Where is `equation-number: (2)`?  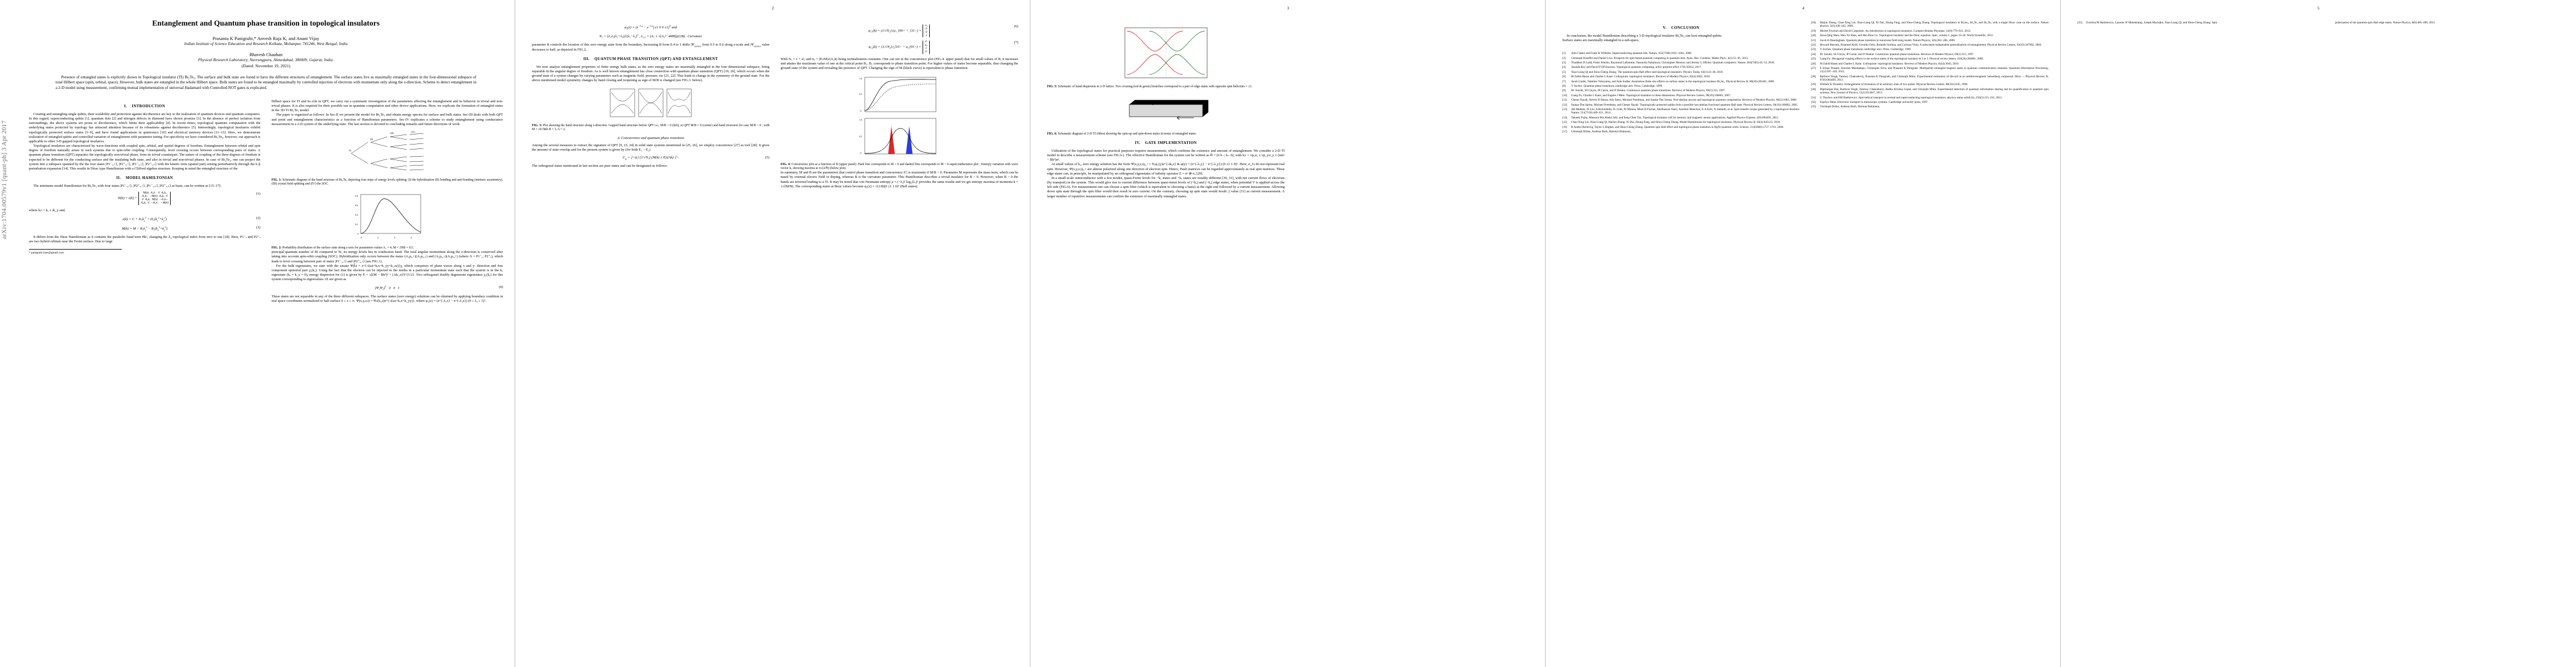
equation-number: (2) is located at coordinates (258, 218).